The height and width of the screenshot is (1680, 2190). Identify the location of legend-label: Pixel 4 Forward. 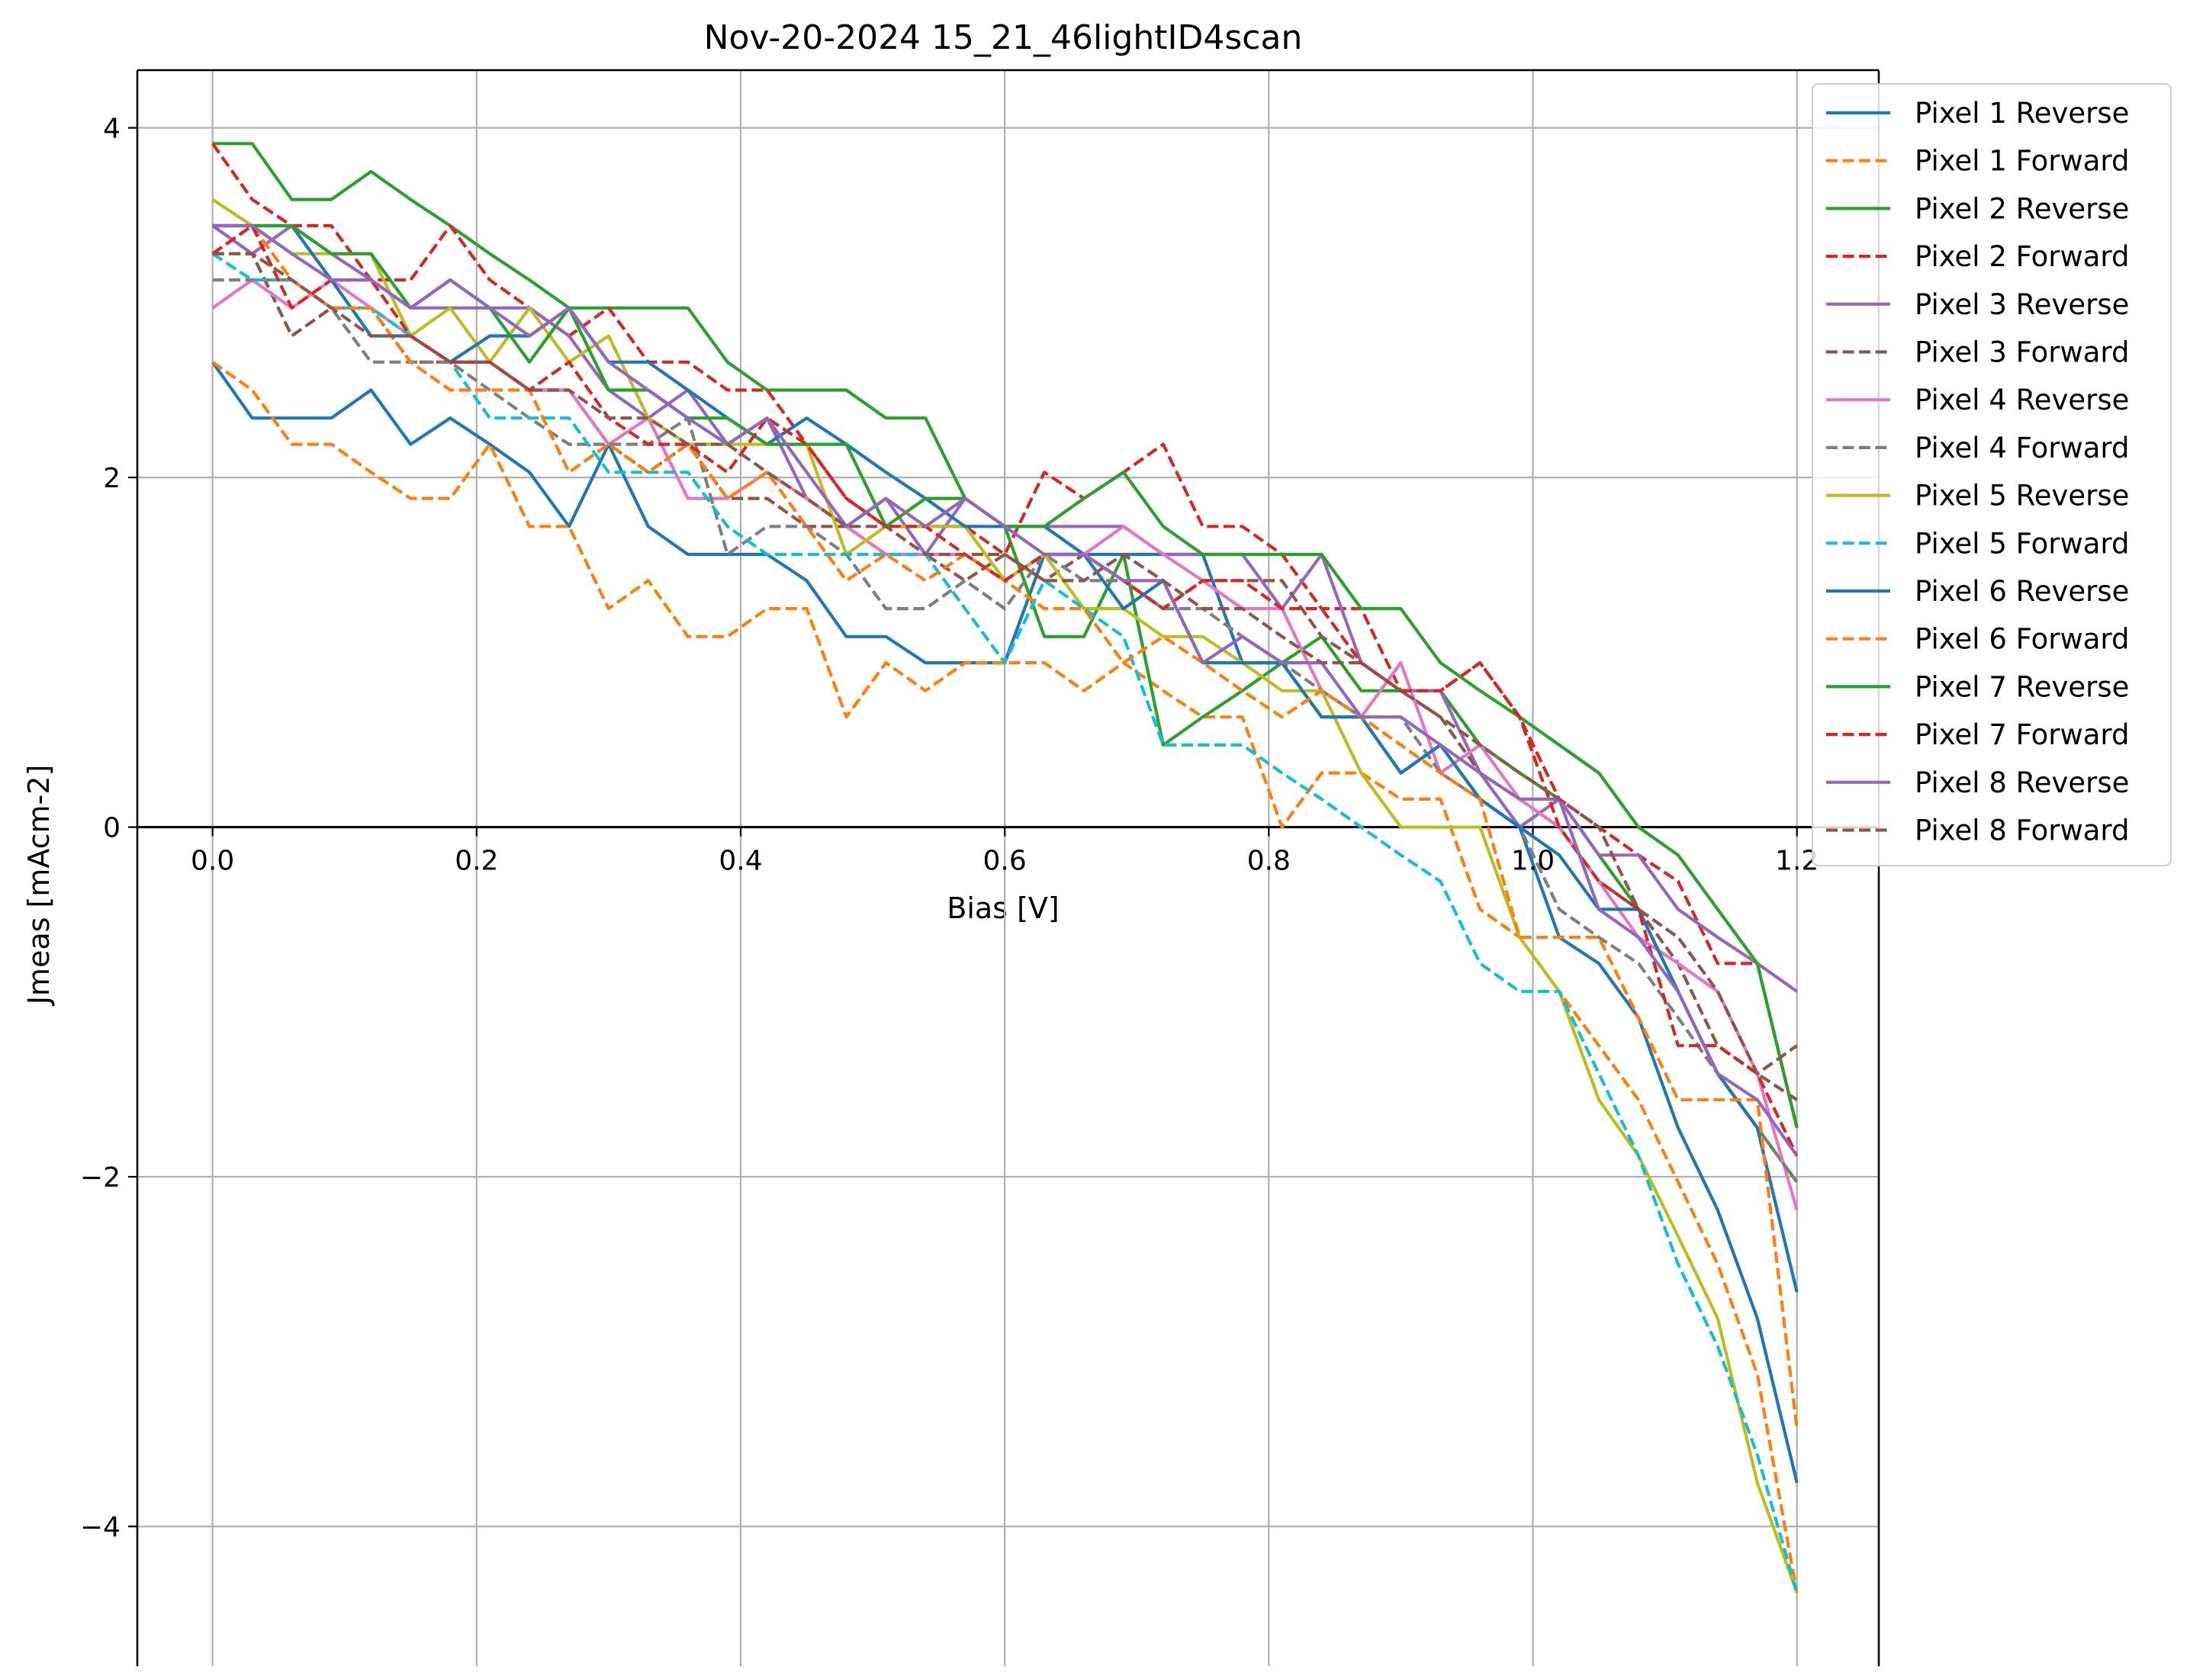
(2022, 448).